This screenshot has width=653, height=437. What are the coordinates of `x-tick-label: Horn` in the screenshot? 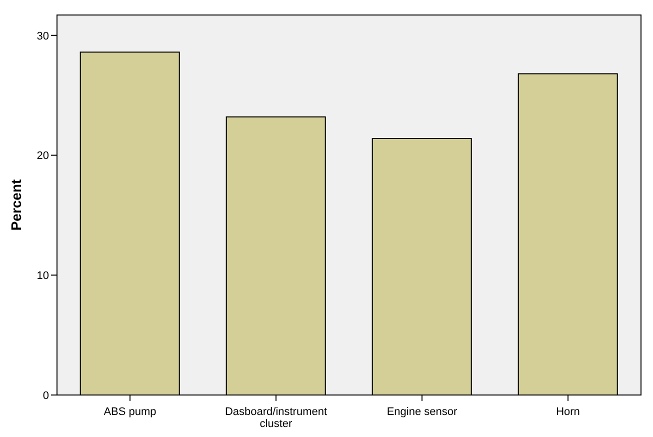 It's located at (568, 412).